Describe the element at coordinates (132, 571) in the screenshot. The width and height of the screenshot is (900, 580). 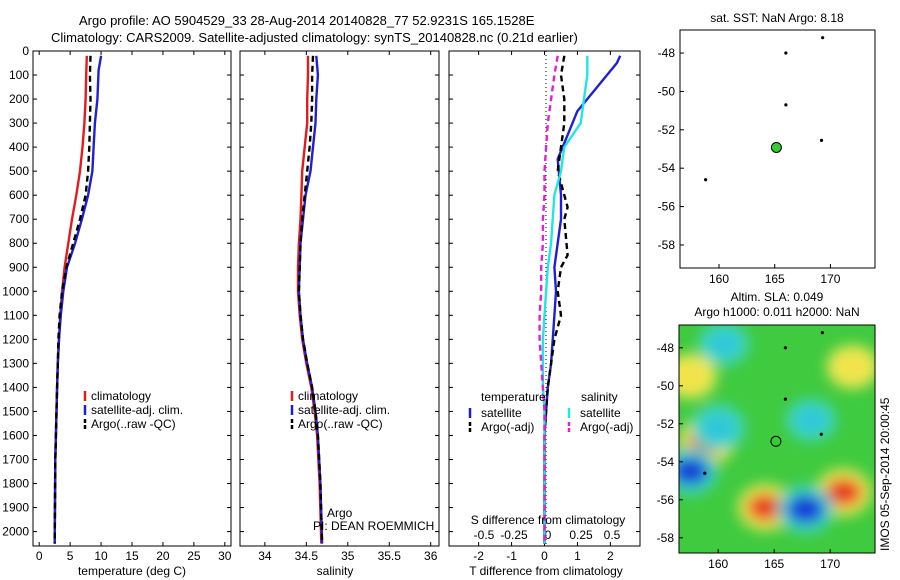
I see `temperature-xlabel: temperature (deg C)` at that location.